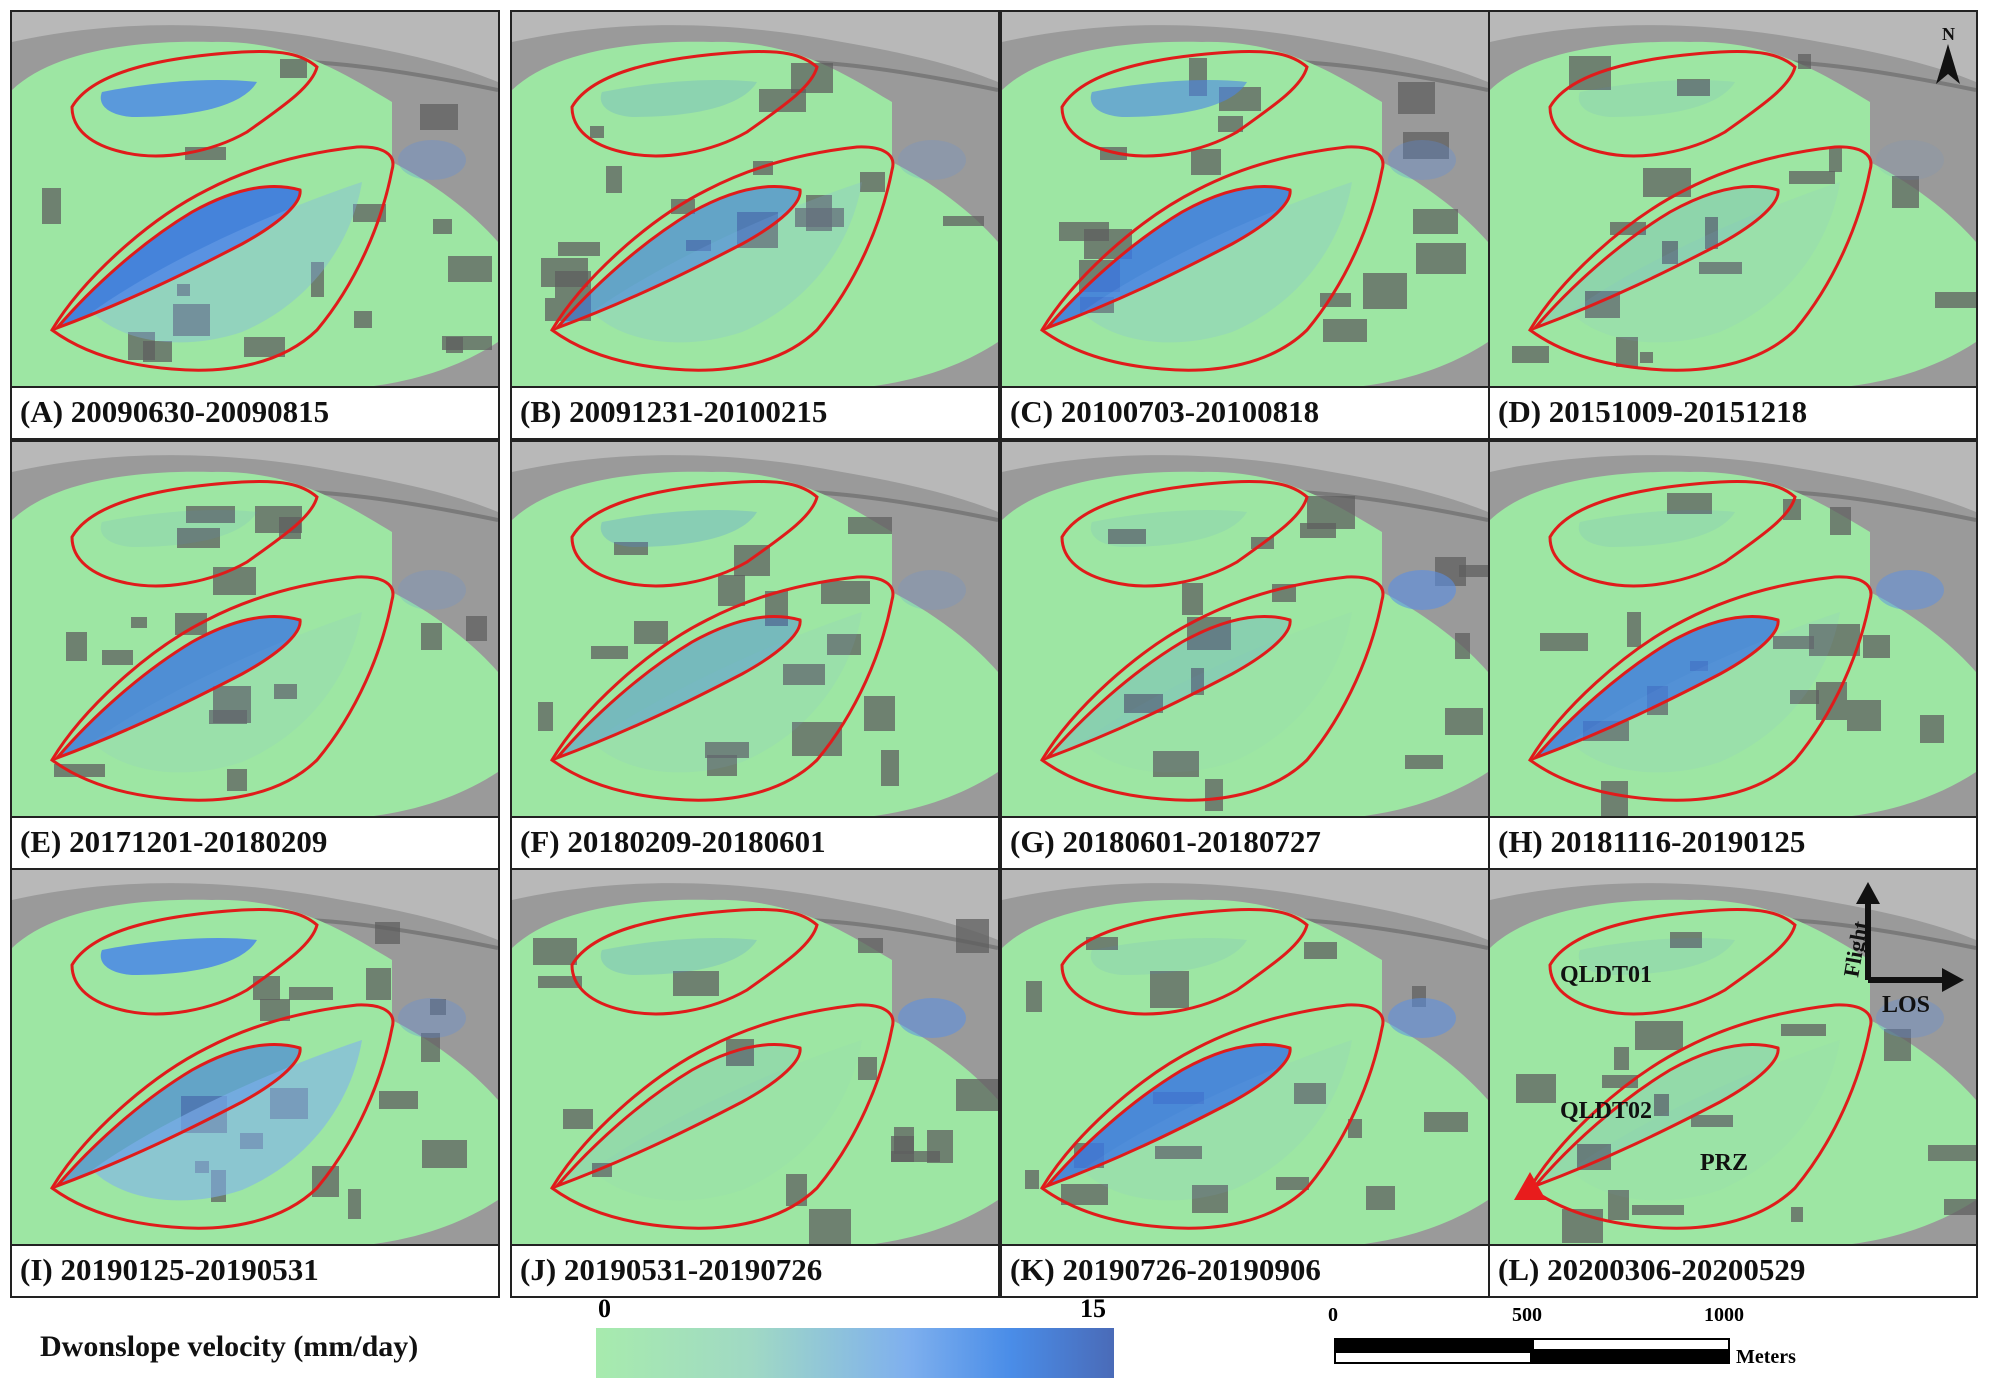 Image resolution: width=2000 pixels, height=1387 pixels. What do you see at coordinates (1733, 1073) in the screenshot?
I see `velocity-coverage` at bounding box center [1733, 1073].